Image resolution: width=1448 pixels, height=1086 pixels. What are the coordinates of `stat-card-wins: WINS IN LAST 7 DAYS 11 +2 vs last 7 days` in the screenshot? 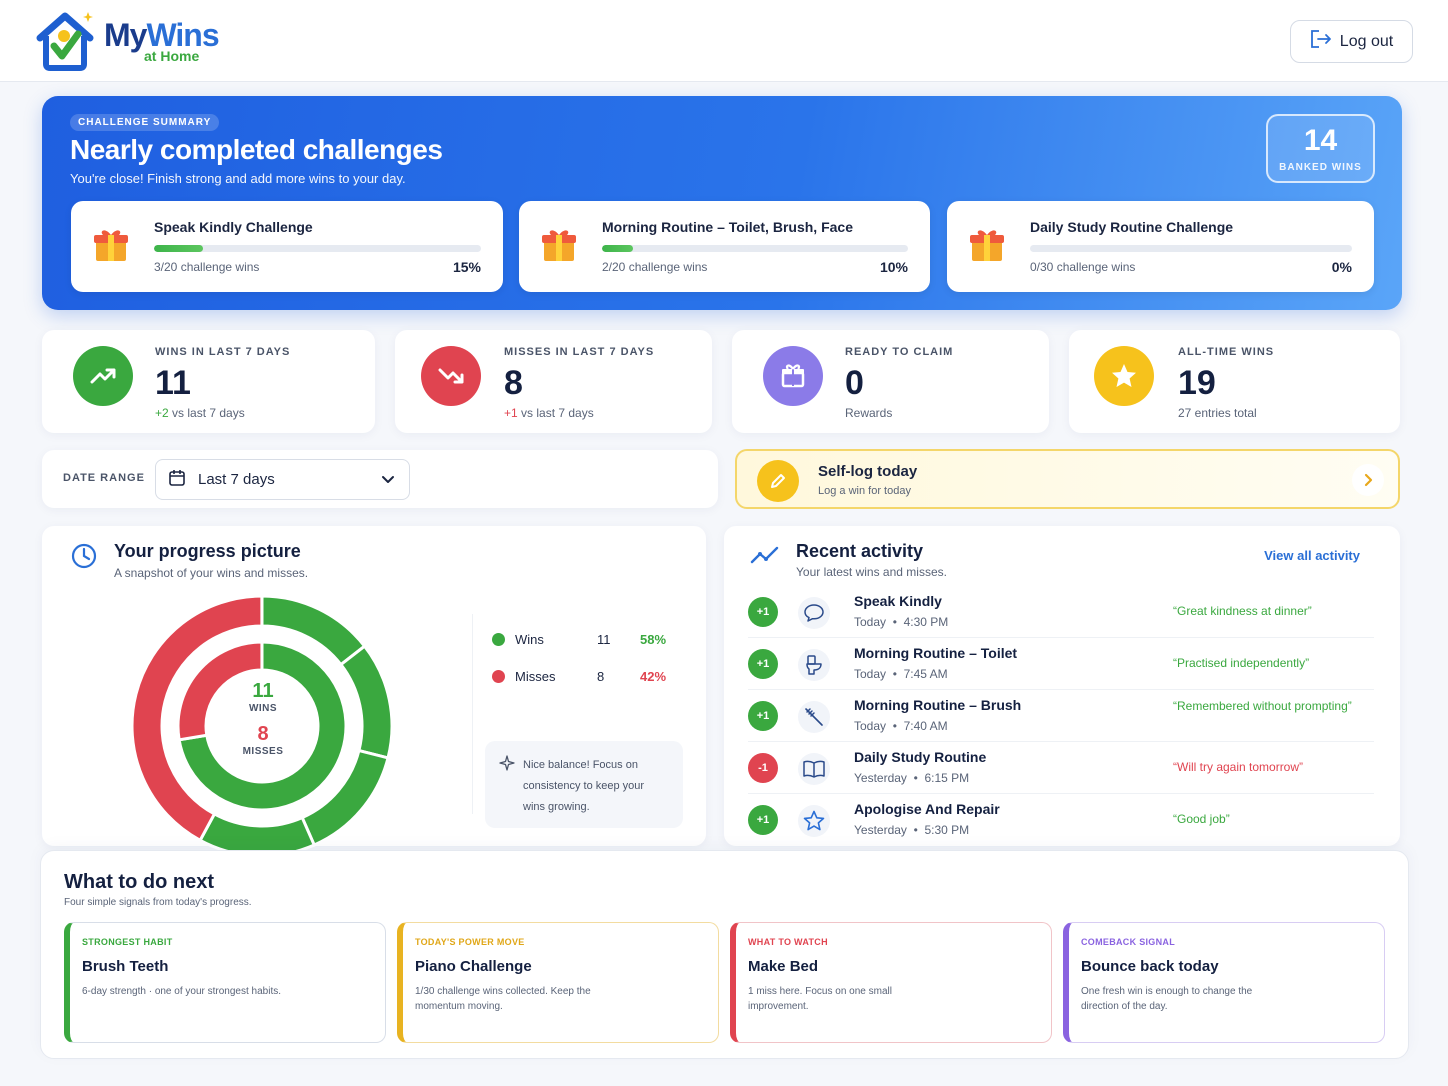 It's located at (208, 381).